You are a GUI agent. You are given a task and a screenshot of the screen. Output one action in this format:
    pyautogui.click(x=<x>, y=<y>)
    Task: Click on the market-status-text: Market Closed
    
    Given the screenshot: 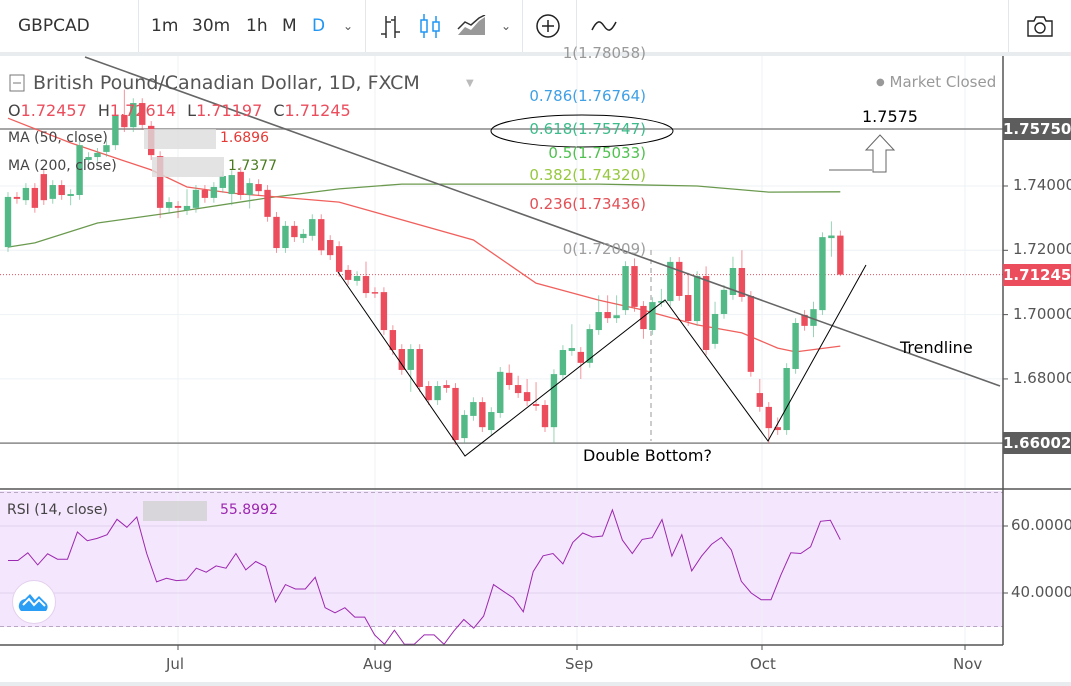 What is the action you would take?
    pyautogui.click(x=943, y=82)
    